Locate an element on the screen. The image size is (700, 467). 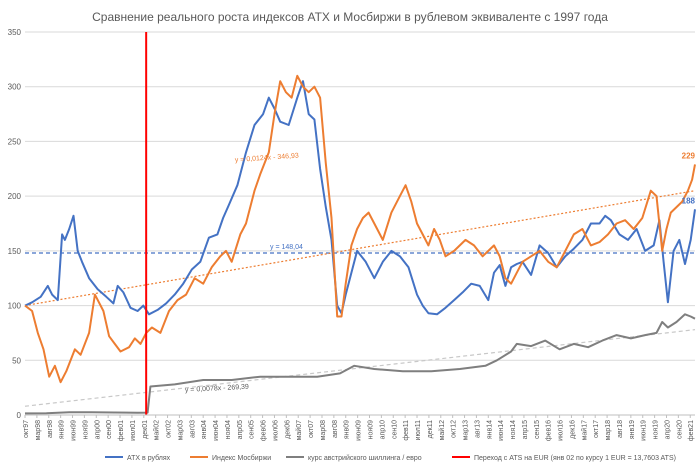
end-value-label: 229 is located at coordinates (689, 155).